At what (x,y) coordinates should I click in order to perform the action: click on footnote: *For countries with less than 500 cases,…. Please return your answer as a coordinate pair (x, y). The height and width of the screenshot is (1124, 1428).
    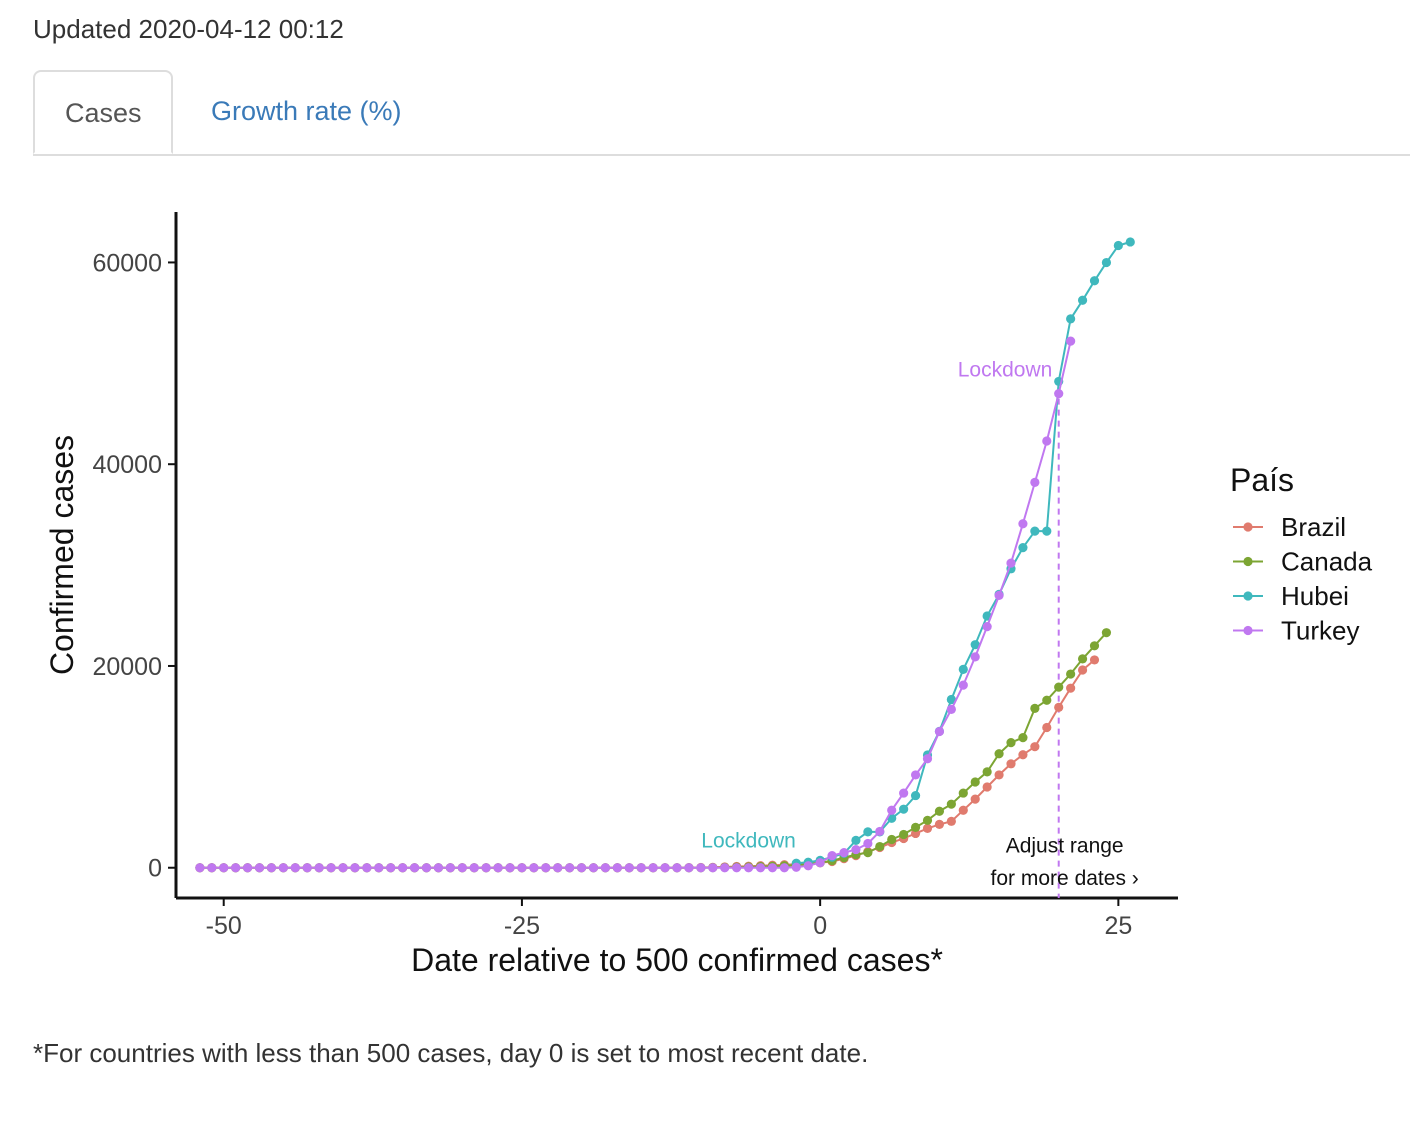
    Looking at the image, I should click on (451, 1053).